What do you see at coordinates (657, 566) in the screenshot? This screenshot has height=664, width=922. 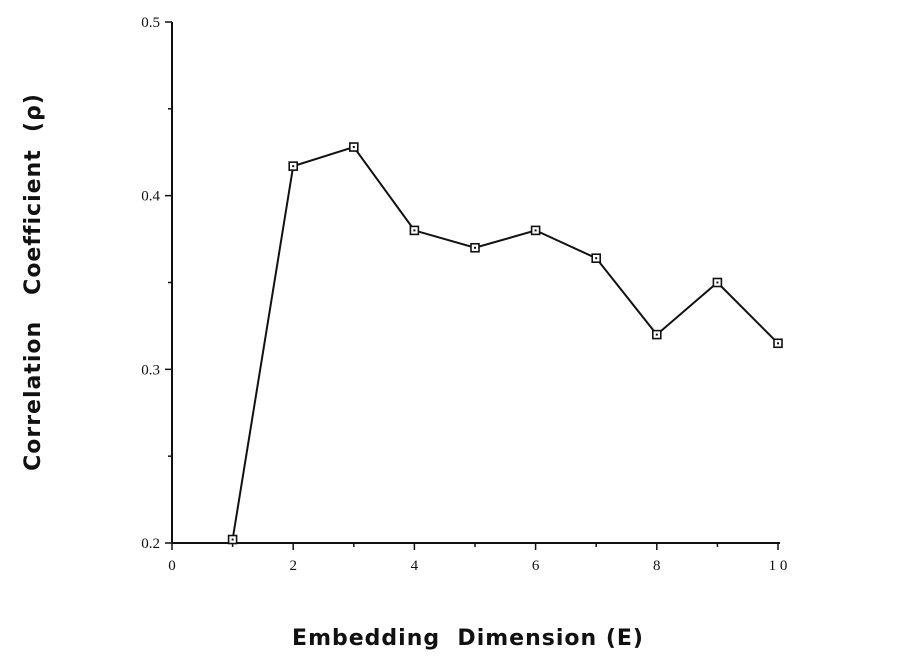 I see `x-tick-label: 8` at bounding box center [657, 566].